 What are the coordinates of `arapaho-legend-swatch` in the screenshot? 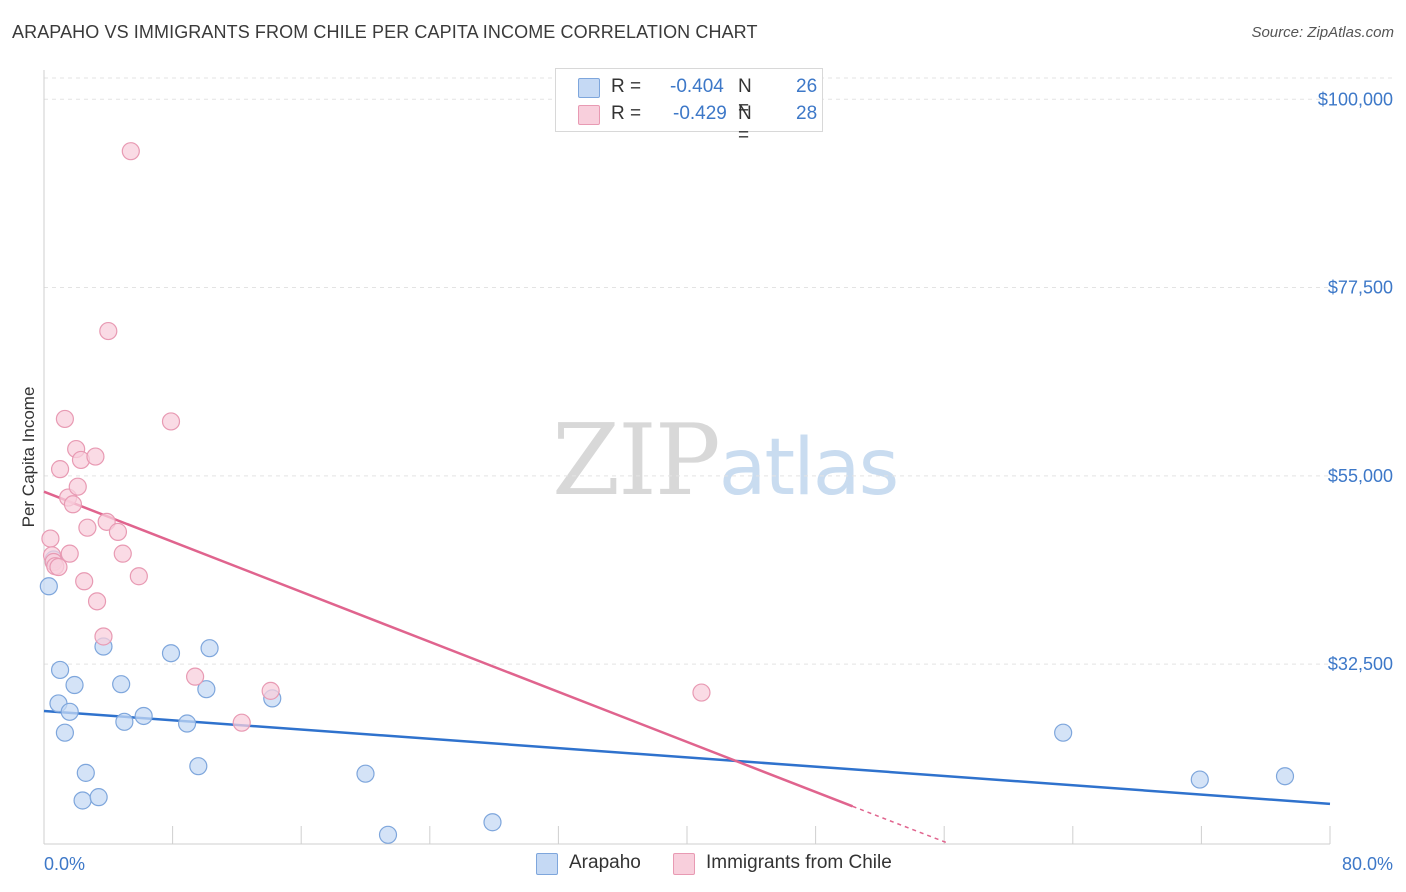 It's located at (547, 864).